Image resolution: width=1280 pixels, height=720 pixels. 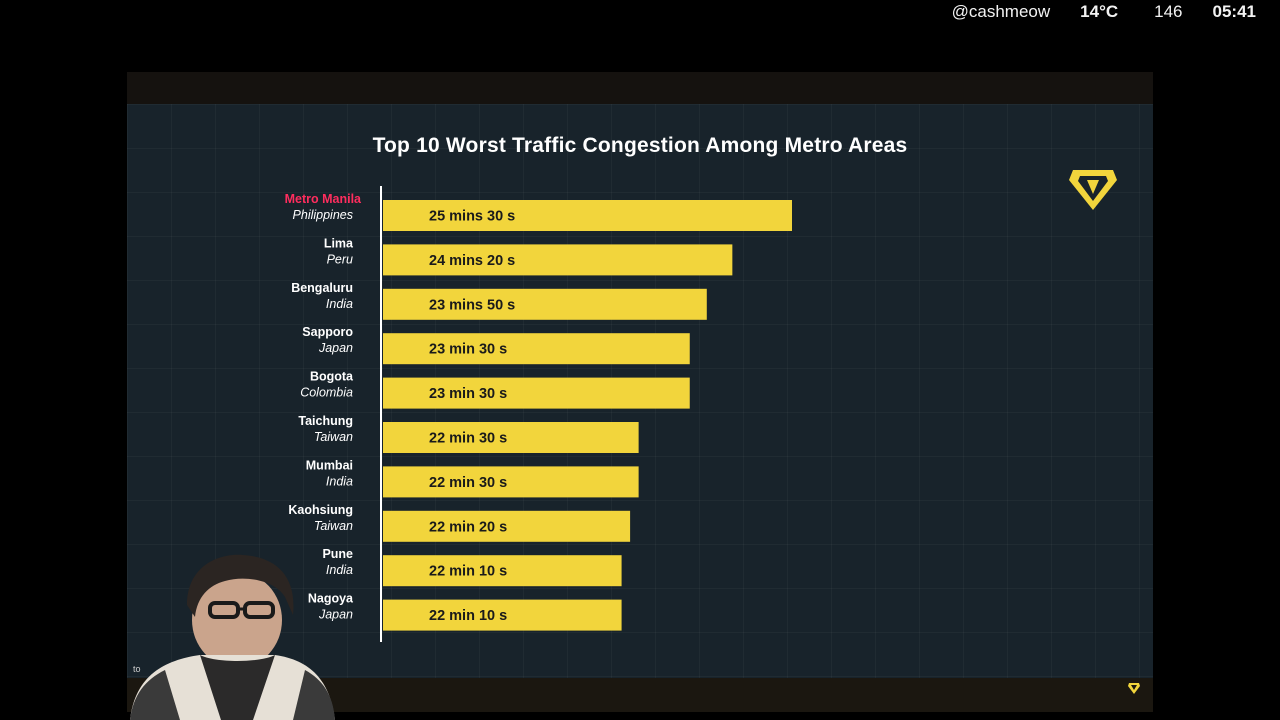 What do you see at coordinates (472, 217) in the screenshot?
I see `bar-value-label: 25 mins 30 s` at bounding box center [472, 217].